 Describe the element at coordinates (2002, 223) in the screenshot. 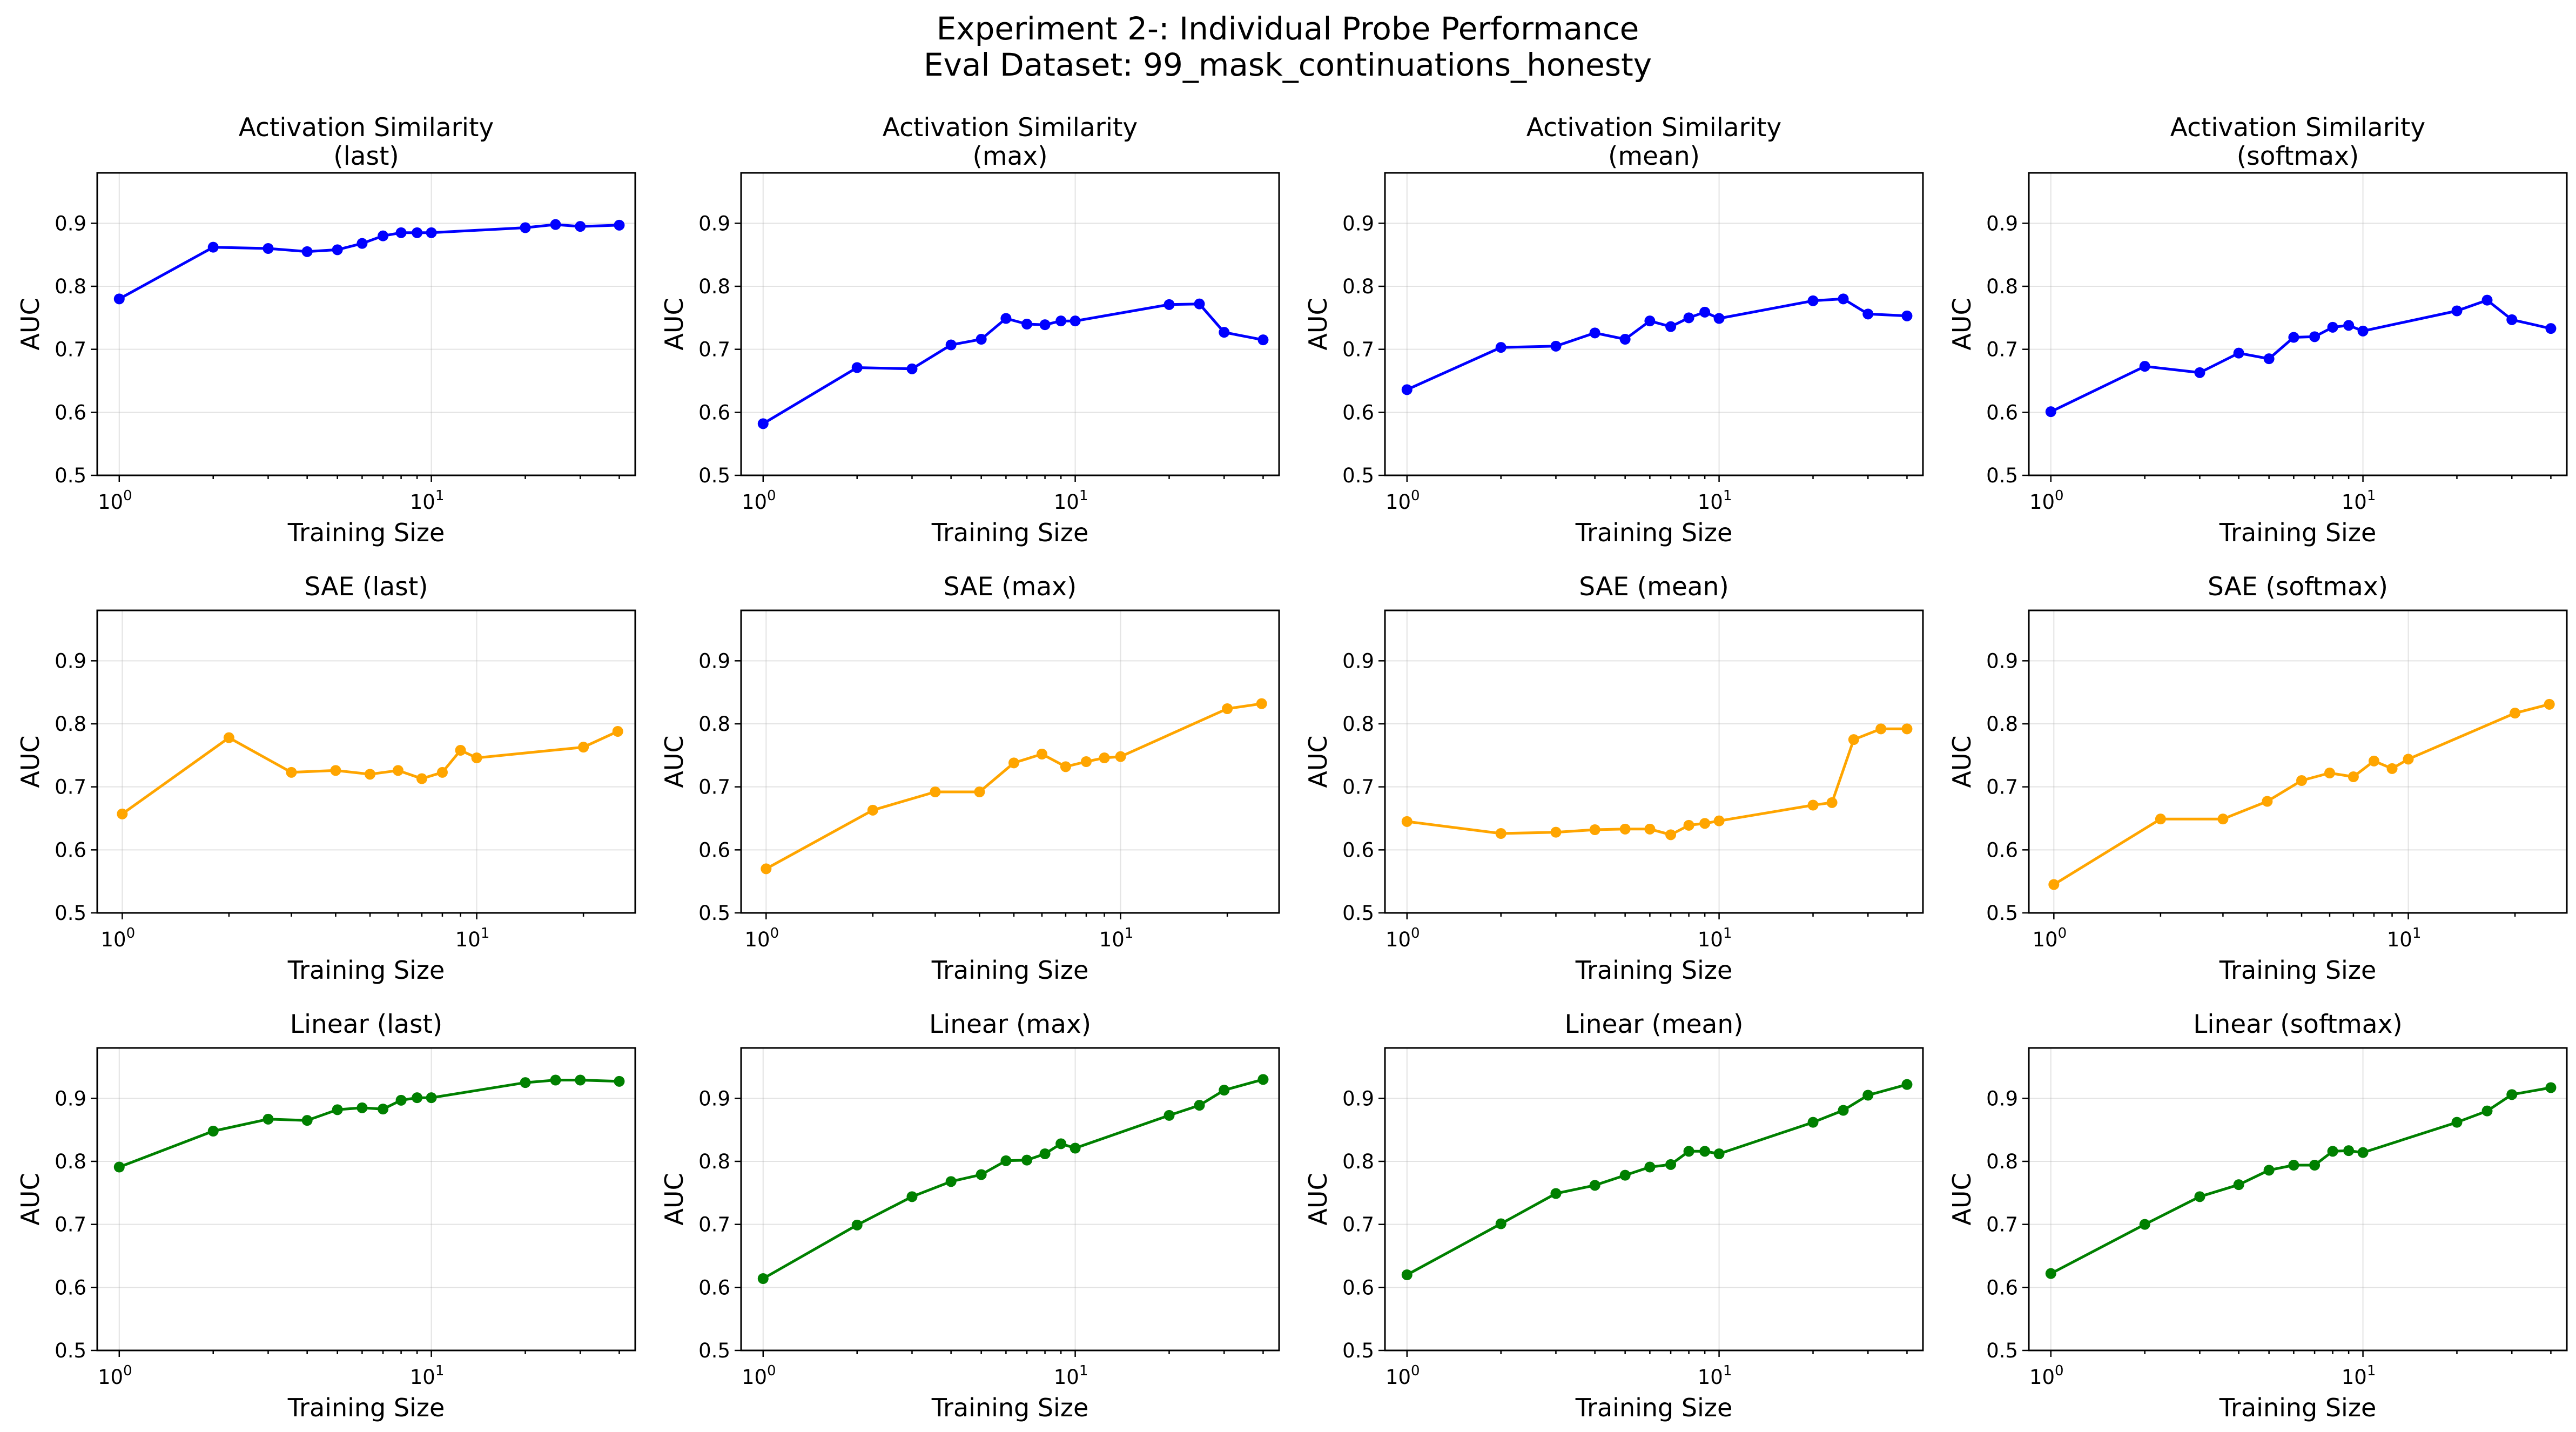

I see `y-tick-label: 0.9` at that location.